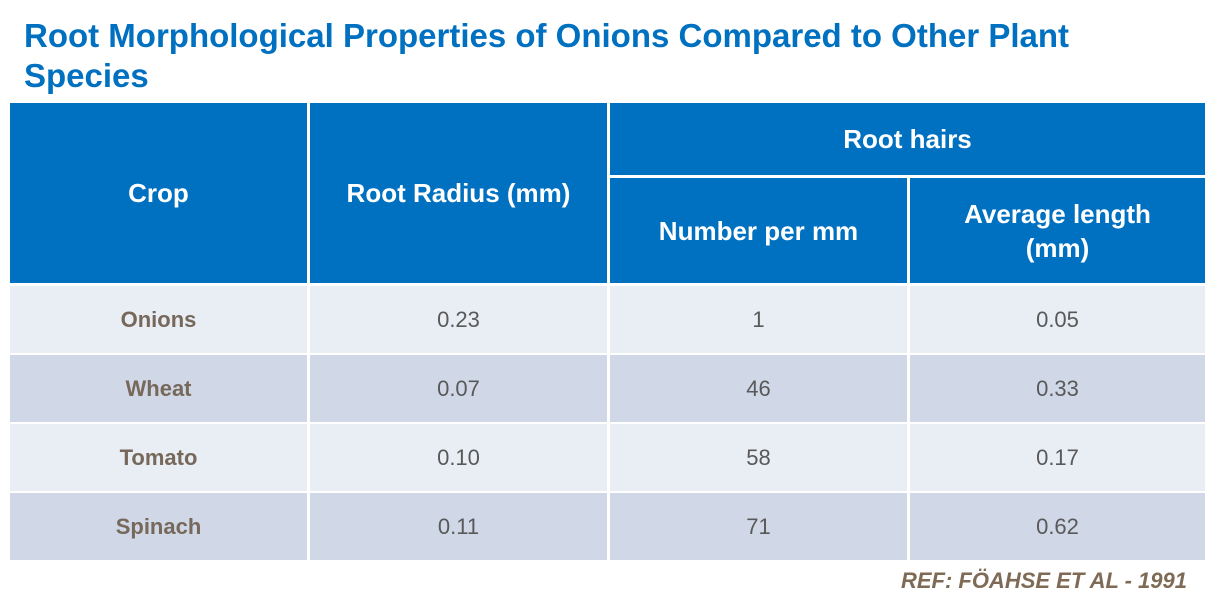  I want to click on header-cell: Average length (mm), so click(1057, 230).